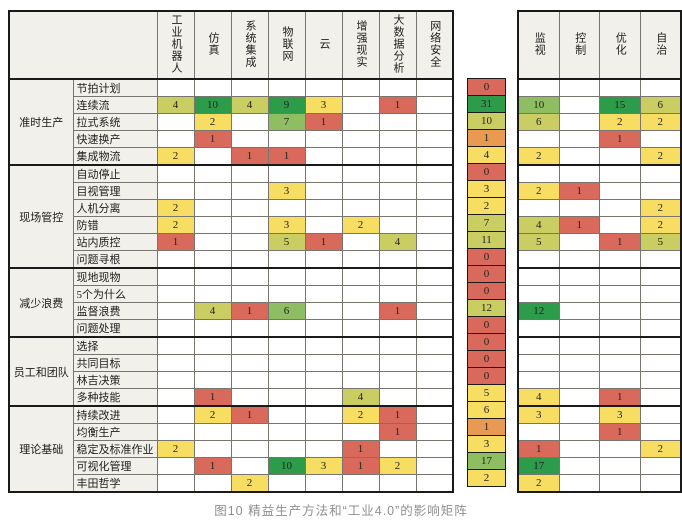 The width and height of the screenshot is (682, 528). I want to click on row-label: 集成物流, so click(115, 156).